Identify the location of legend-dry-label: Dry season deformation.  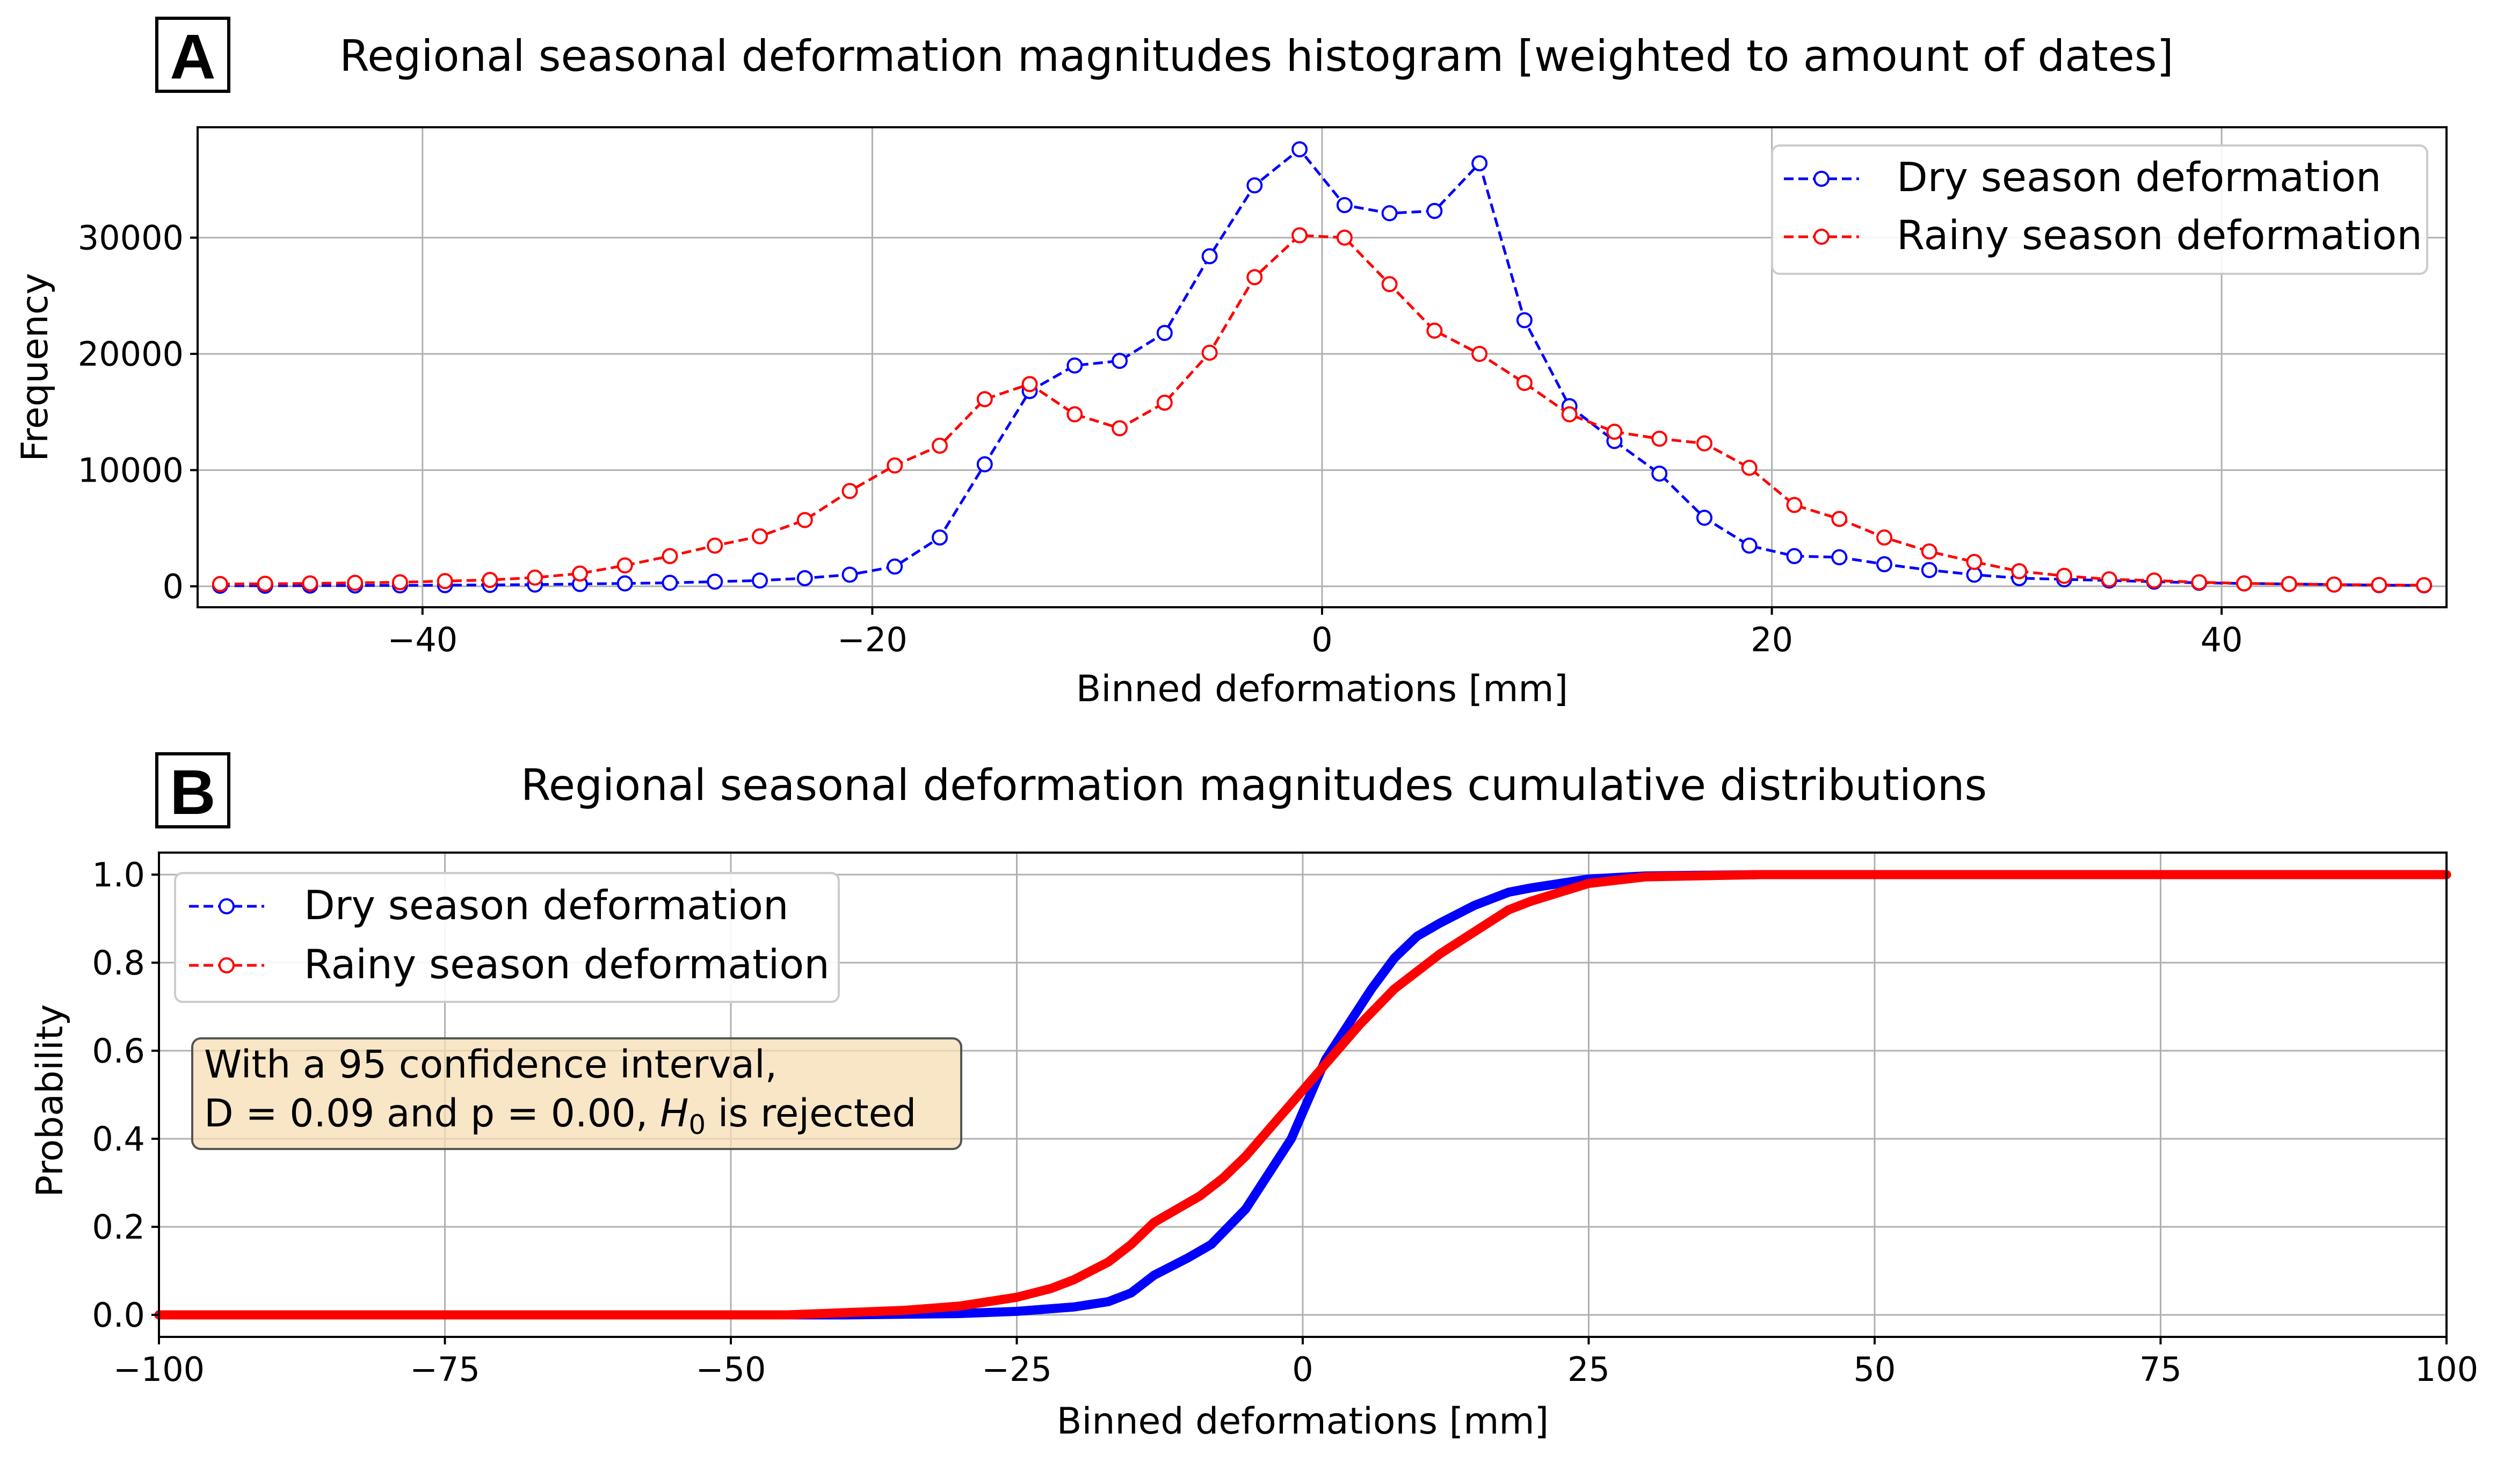
(2139, 177).